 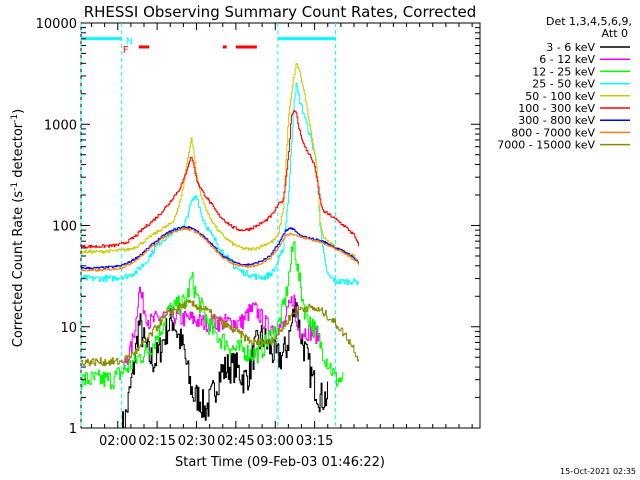 What do you see at coordinates (18, 152) in the screenshot?
I see `y-label-text: detector` at bounding box center [18, 152].